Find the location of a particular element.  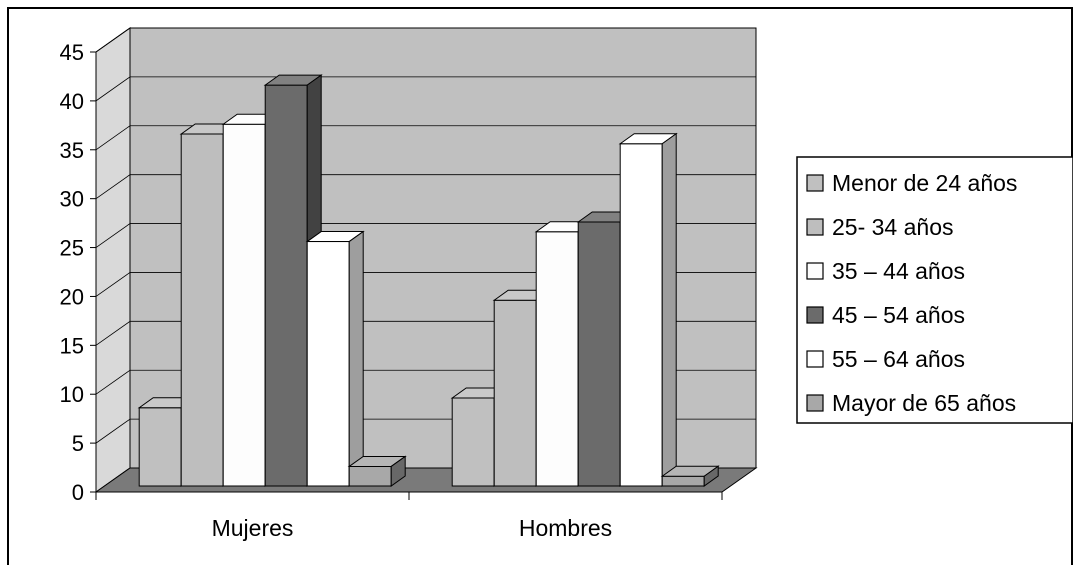

y-tick-label: 0 is located at coordinates (78, 492).